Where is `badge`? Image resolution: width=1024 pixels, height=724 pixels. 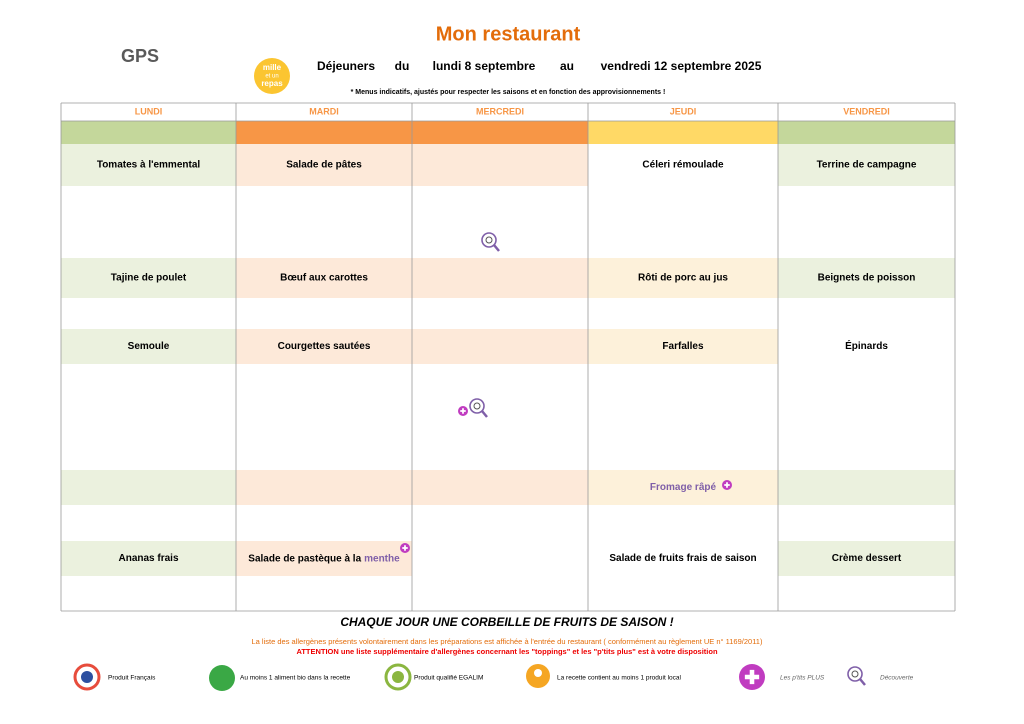 badge is located at coordinates (272, 76).